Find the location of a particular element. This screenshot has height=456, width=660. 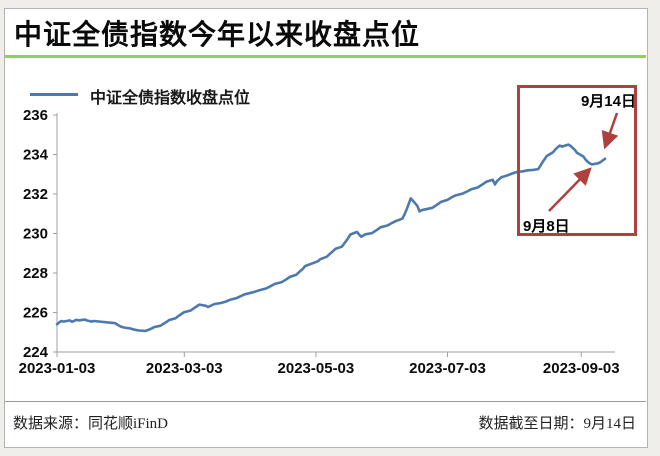

legend-label: 中证全债指数收盘点位 is located at coordinates (170, 98).